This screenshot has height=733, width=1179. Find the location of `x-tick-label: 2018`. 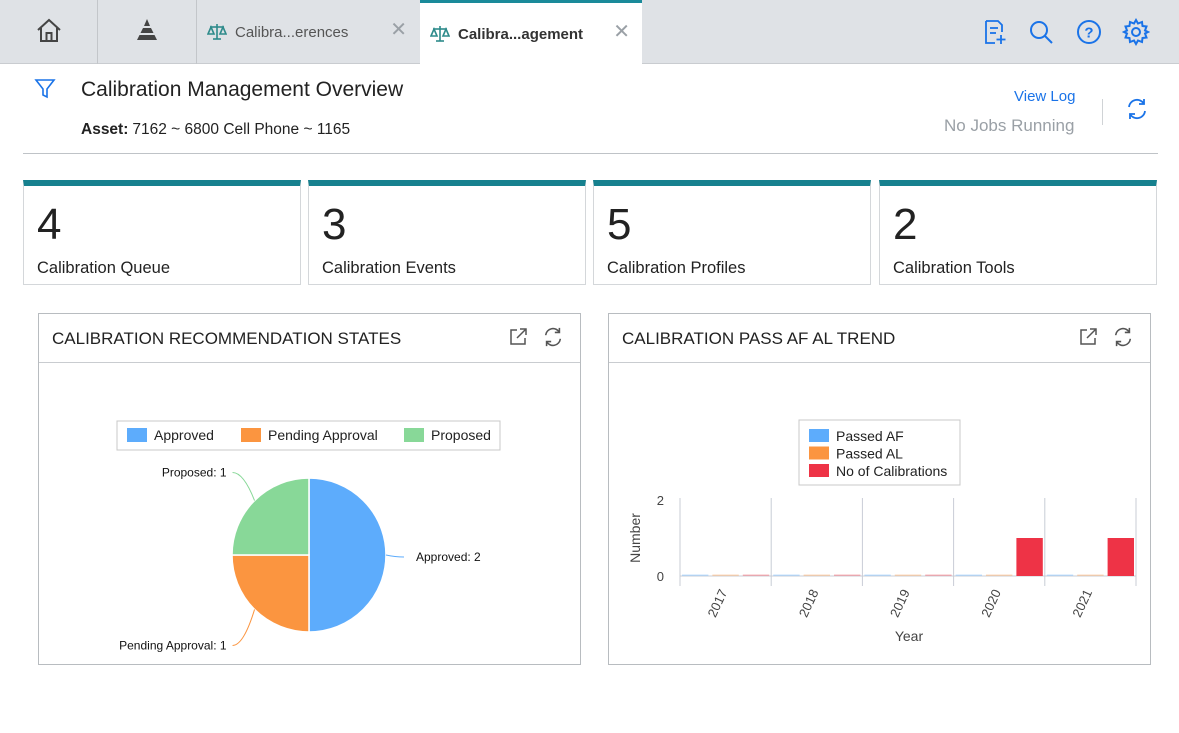

x-tick-label: 2018 is located at coordinates (809, 603).